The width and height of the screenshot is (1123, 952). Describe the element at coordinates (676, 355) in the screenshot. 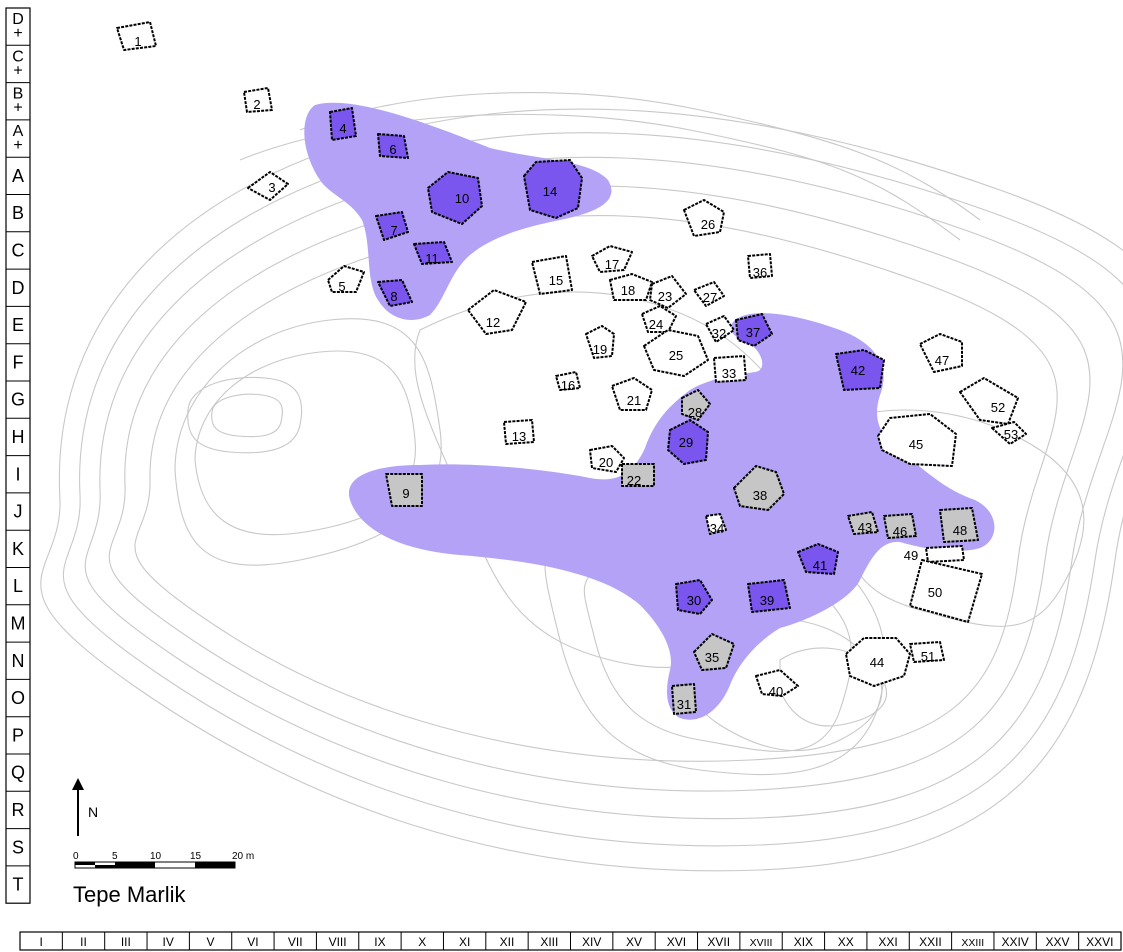

I see `tomb-label-25: 25` at that location.